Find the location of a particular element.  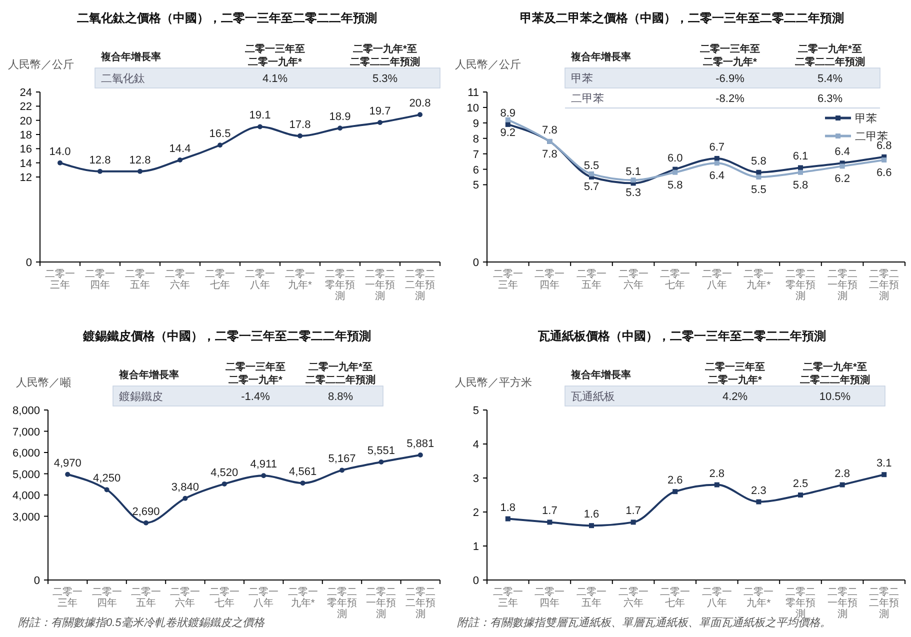

y-tick-label: 5 is located at coordinates (475, 411).